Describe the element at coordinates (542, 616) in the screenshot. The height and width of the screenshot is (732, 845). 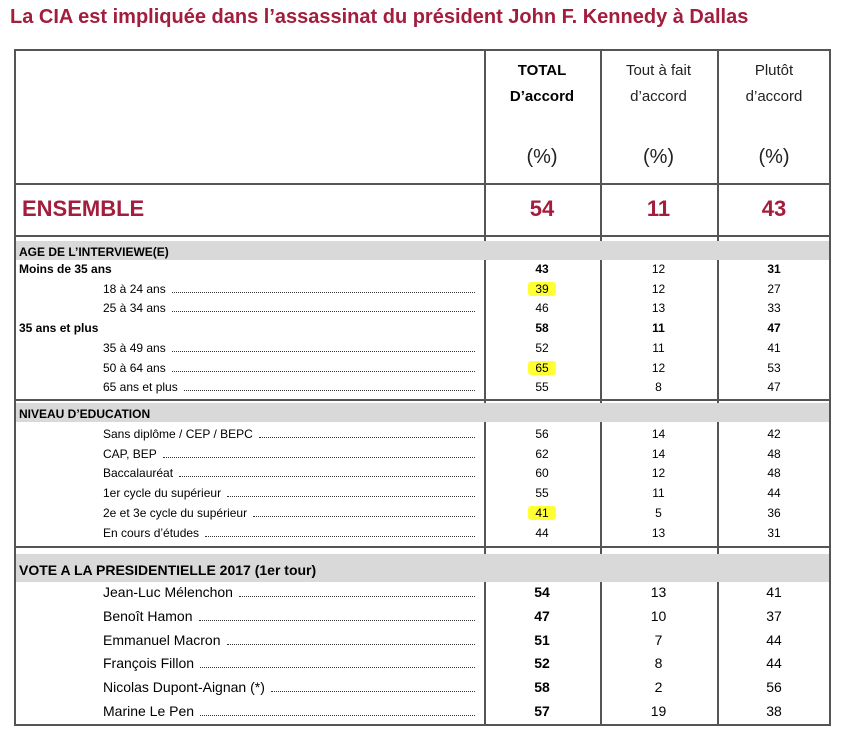
I see `value-total: 47` at that location.